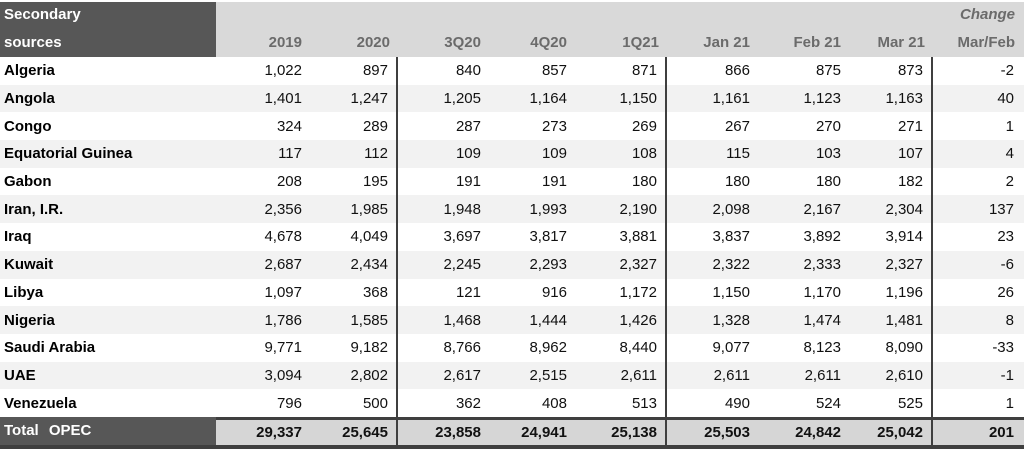 Image resolution: width=1024 pixels, height=453 pixels. I want to click on value-cell: 195, so click(354, 181).